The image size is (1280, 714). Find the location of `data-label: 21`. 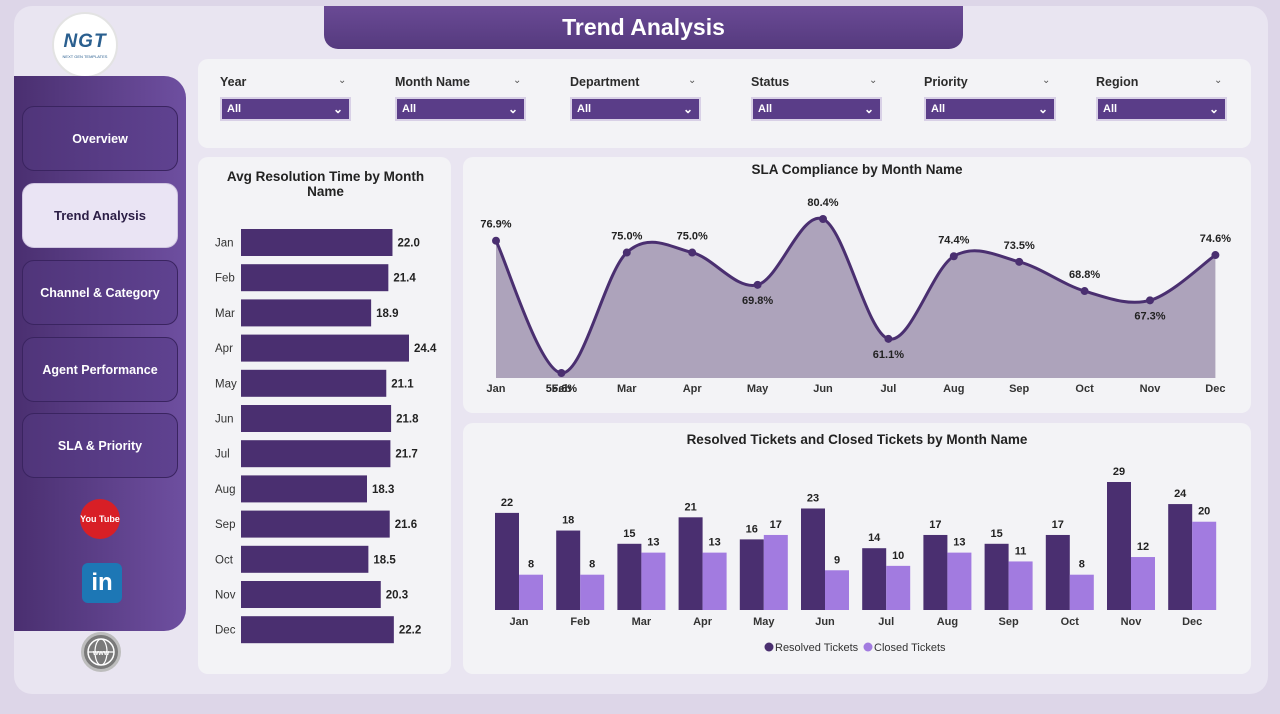

data-label: 21 is located at coordinates (690, 507).